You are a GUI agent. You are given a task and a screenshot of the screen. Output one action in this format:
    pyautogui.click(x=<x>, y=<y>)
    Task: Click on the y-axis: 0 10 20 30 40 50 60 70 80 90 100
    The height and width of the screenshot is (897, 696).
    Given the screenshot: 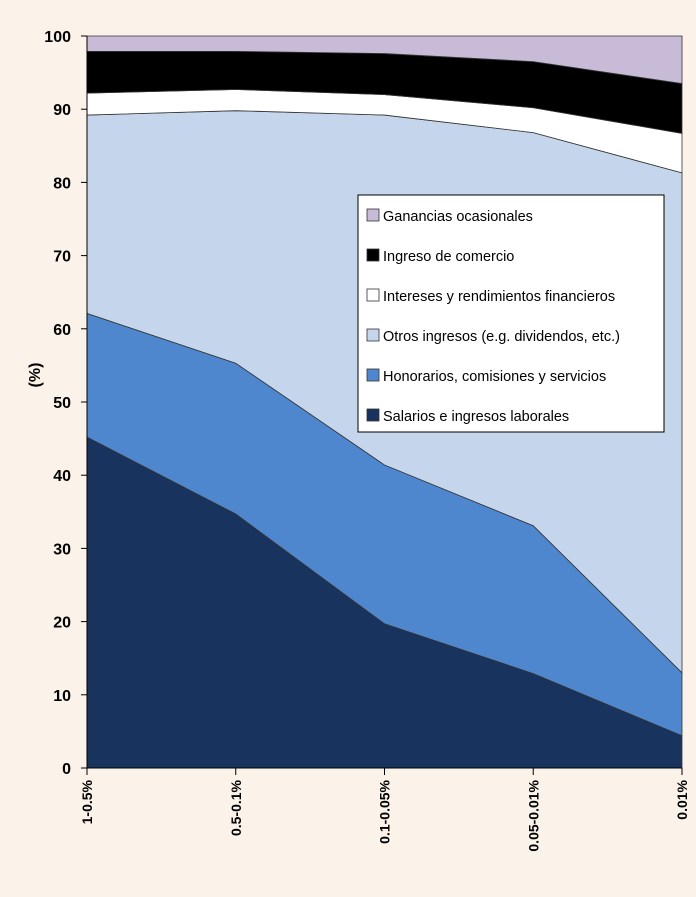 What is the action you would take?
    pyautogui.click(x=66, y=403)
    